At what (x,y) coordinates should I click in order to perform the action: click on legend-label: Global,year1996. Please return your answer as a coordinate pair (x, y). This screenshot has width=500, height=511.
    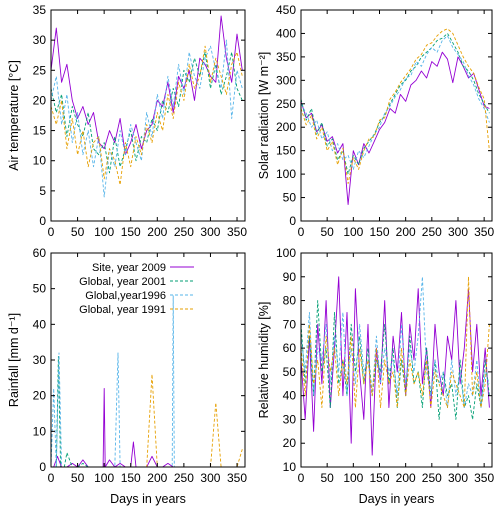
    Looking at the image, I should click on (125, 296).